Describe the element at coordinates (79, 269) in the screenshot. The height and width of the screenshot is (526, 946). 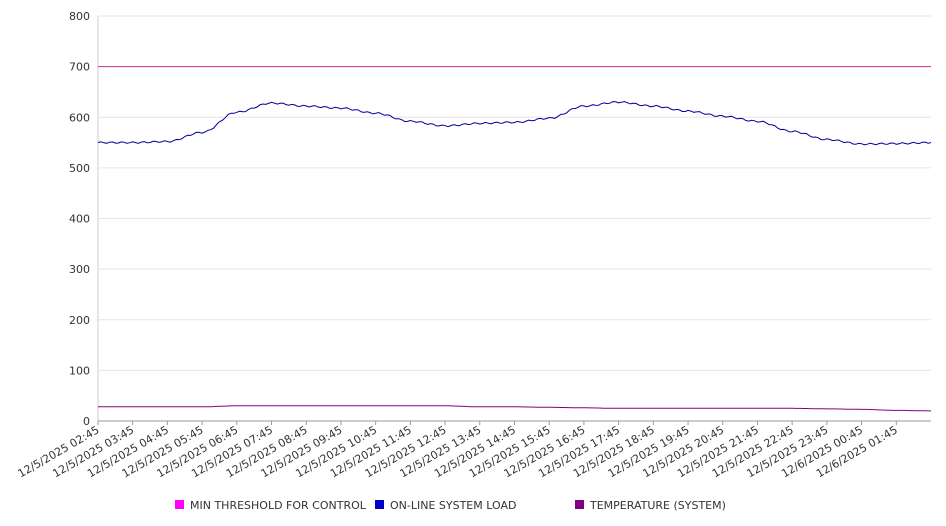
I see `y-tick-label: 300` at that location.